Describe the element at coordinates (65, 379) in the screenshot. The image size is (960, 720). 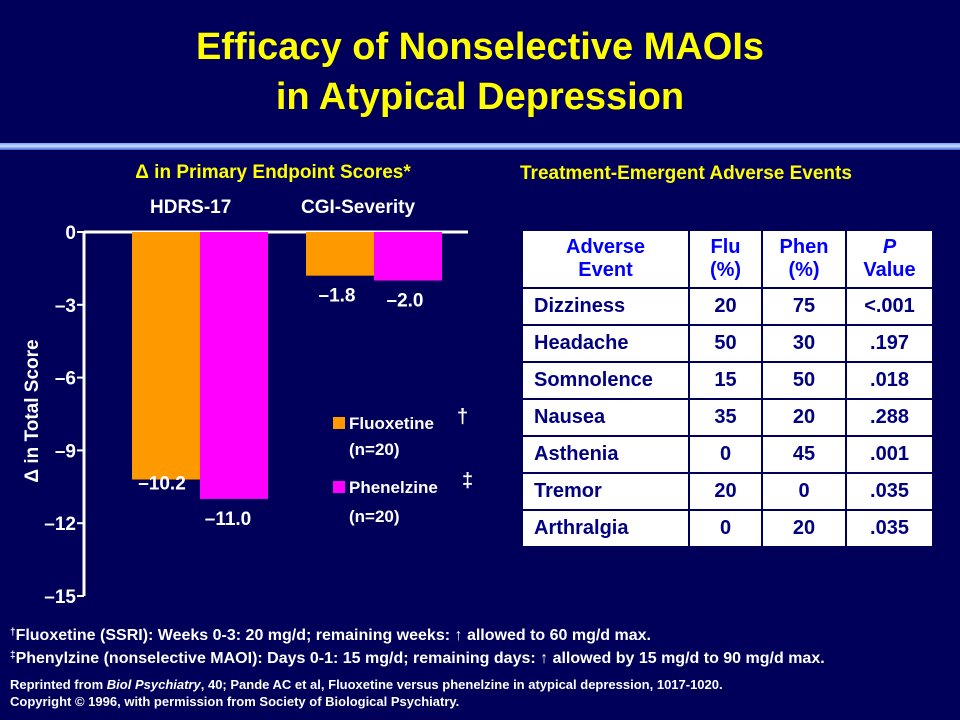
I see `y-tick-label: –6` at that location.